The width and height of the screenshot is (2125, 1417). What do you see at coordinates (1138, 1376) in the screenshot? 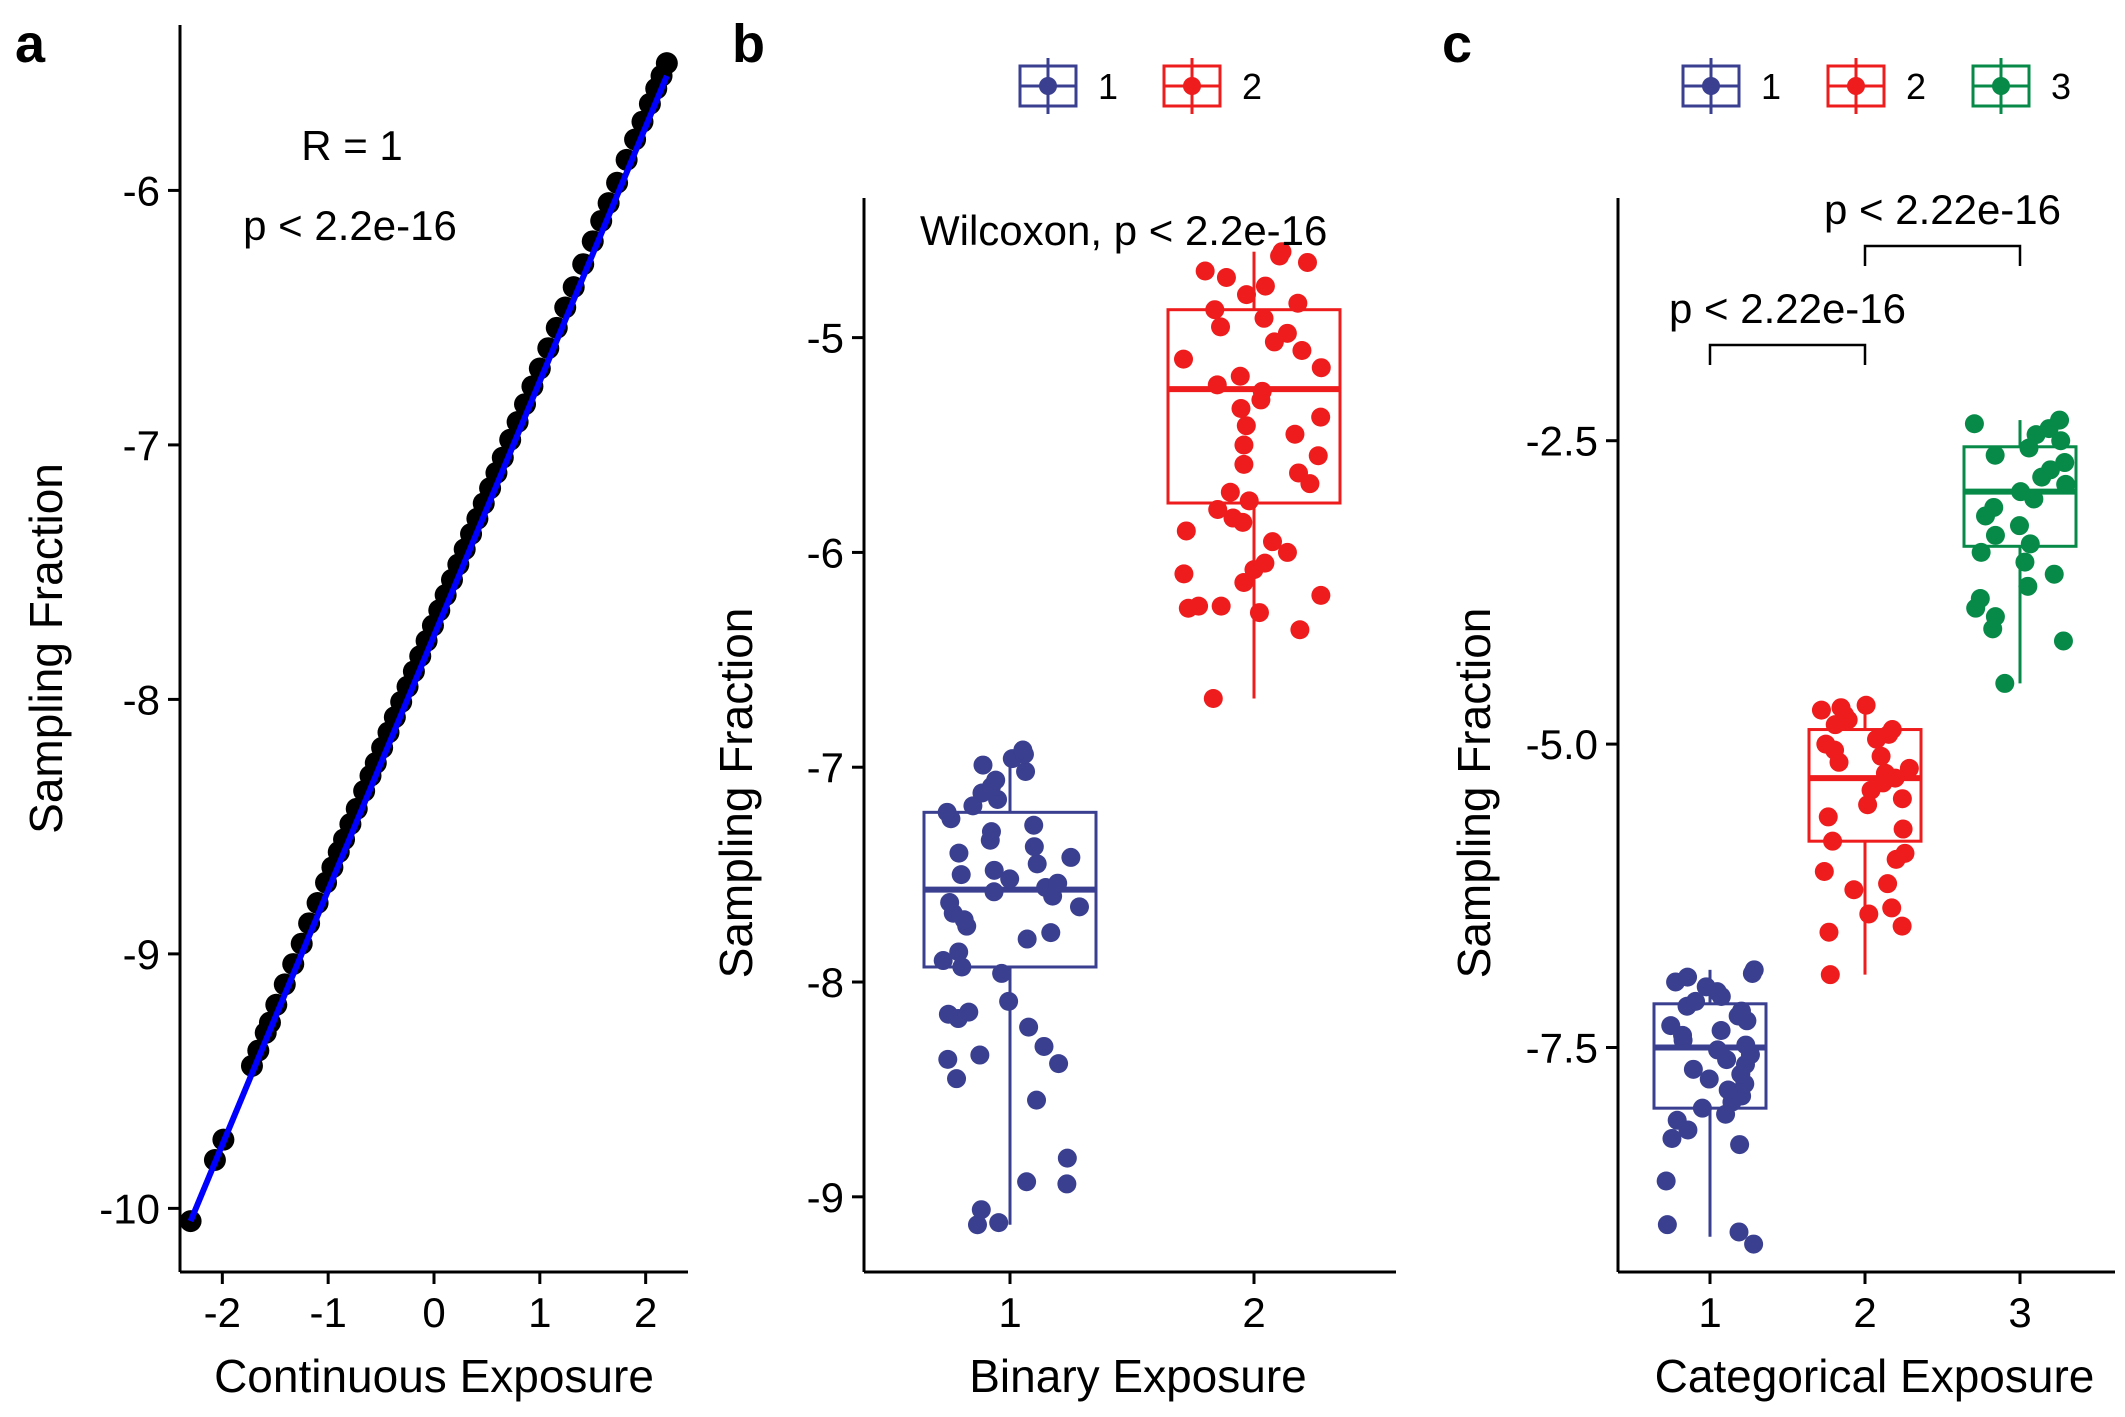
I see `x-axis-label: Binary Exposure` at bounding box center [1138, 1376].